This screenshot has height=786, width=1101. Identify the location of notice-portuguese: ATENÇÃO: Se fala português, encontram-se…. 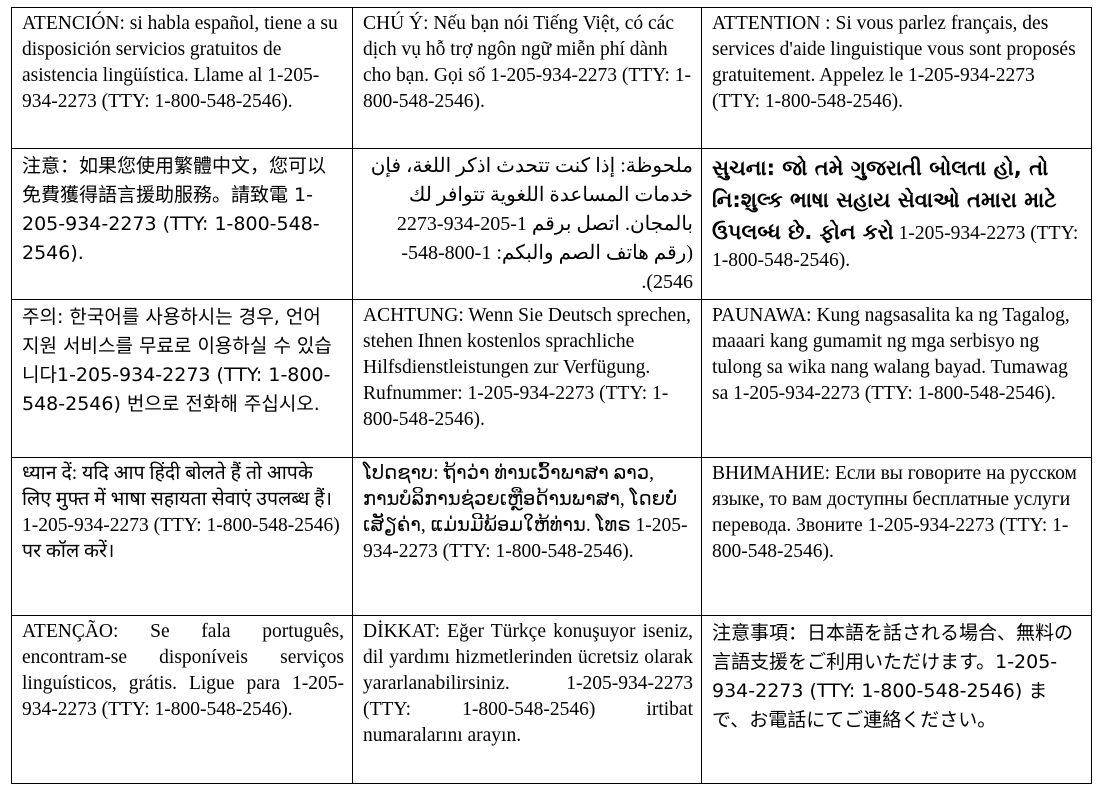
(182, 699).